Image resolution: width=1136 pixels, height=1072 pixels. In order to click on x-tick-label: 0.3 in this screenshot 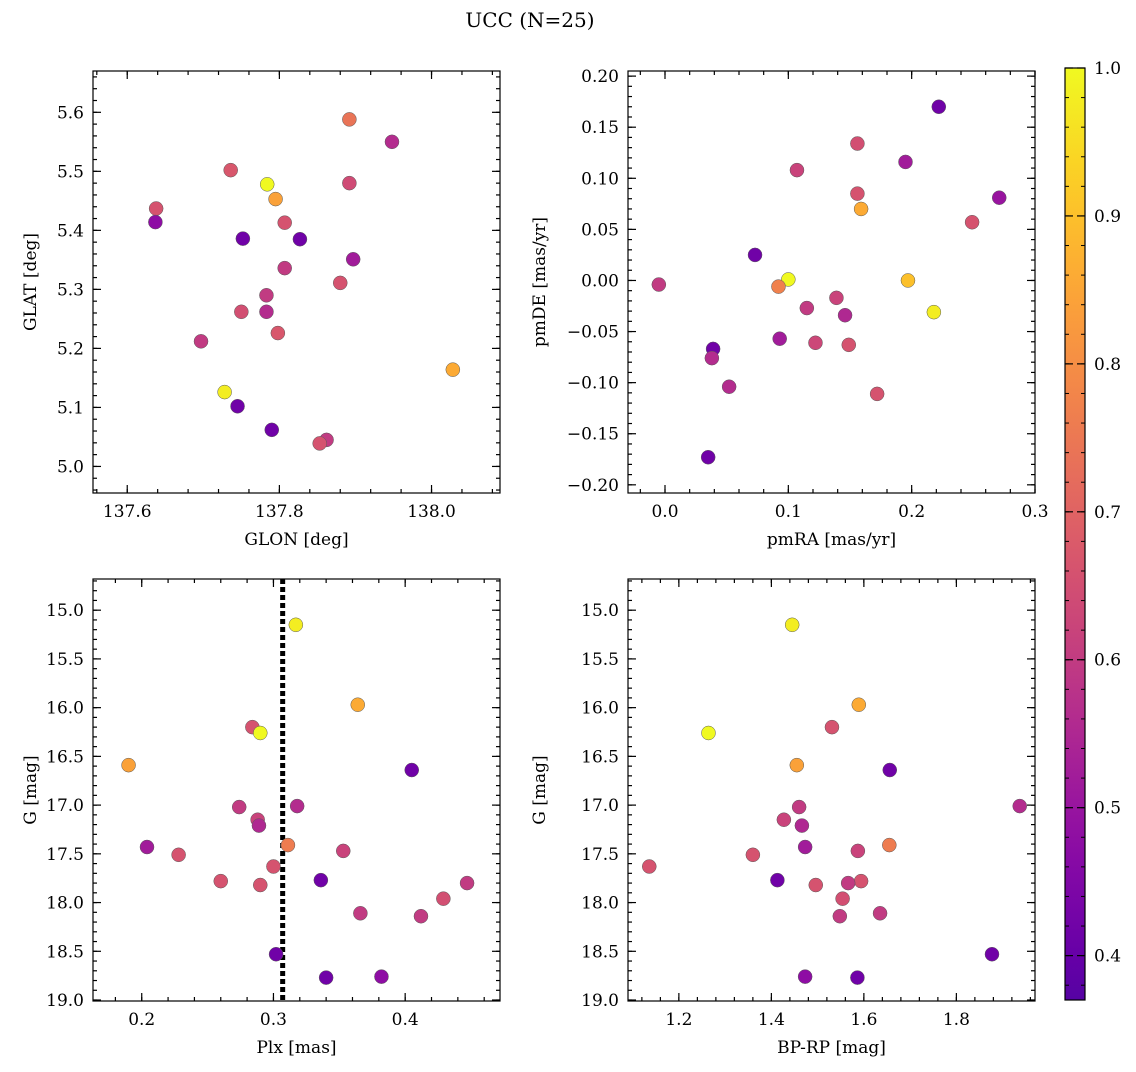, I will do `click(273, 1020)`.